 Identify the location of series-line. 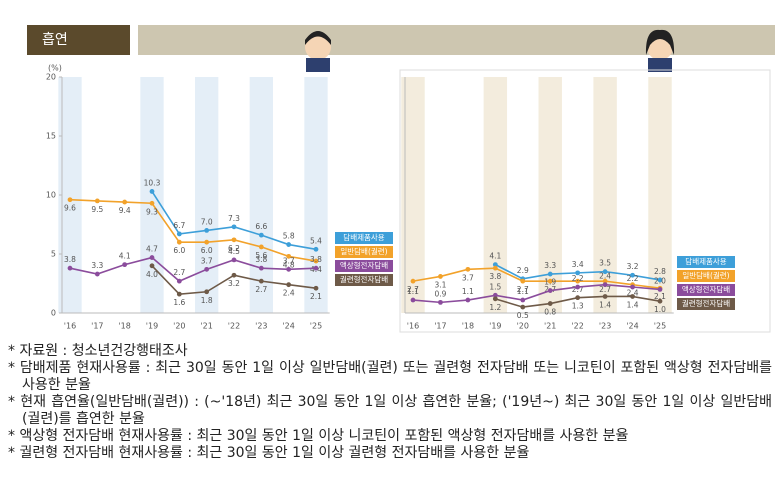
(193, 269).